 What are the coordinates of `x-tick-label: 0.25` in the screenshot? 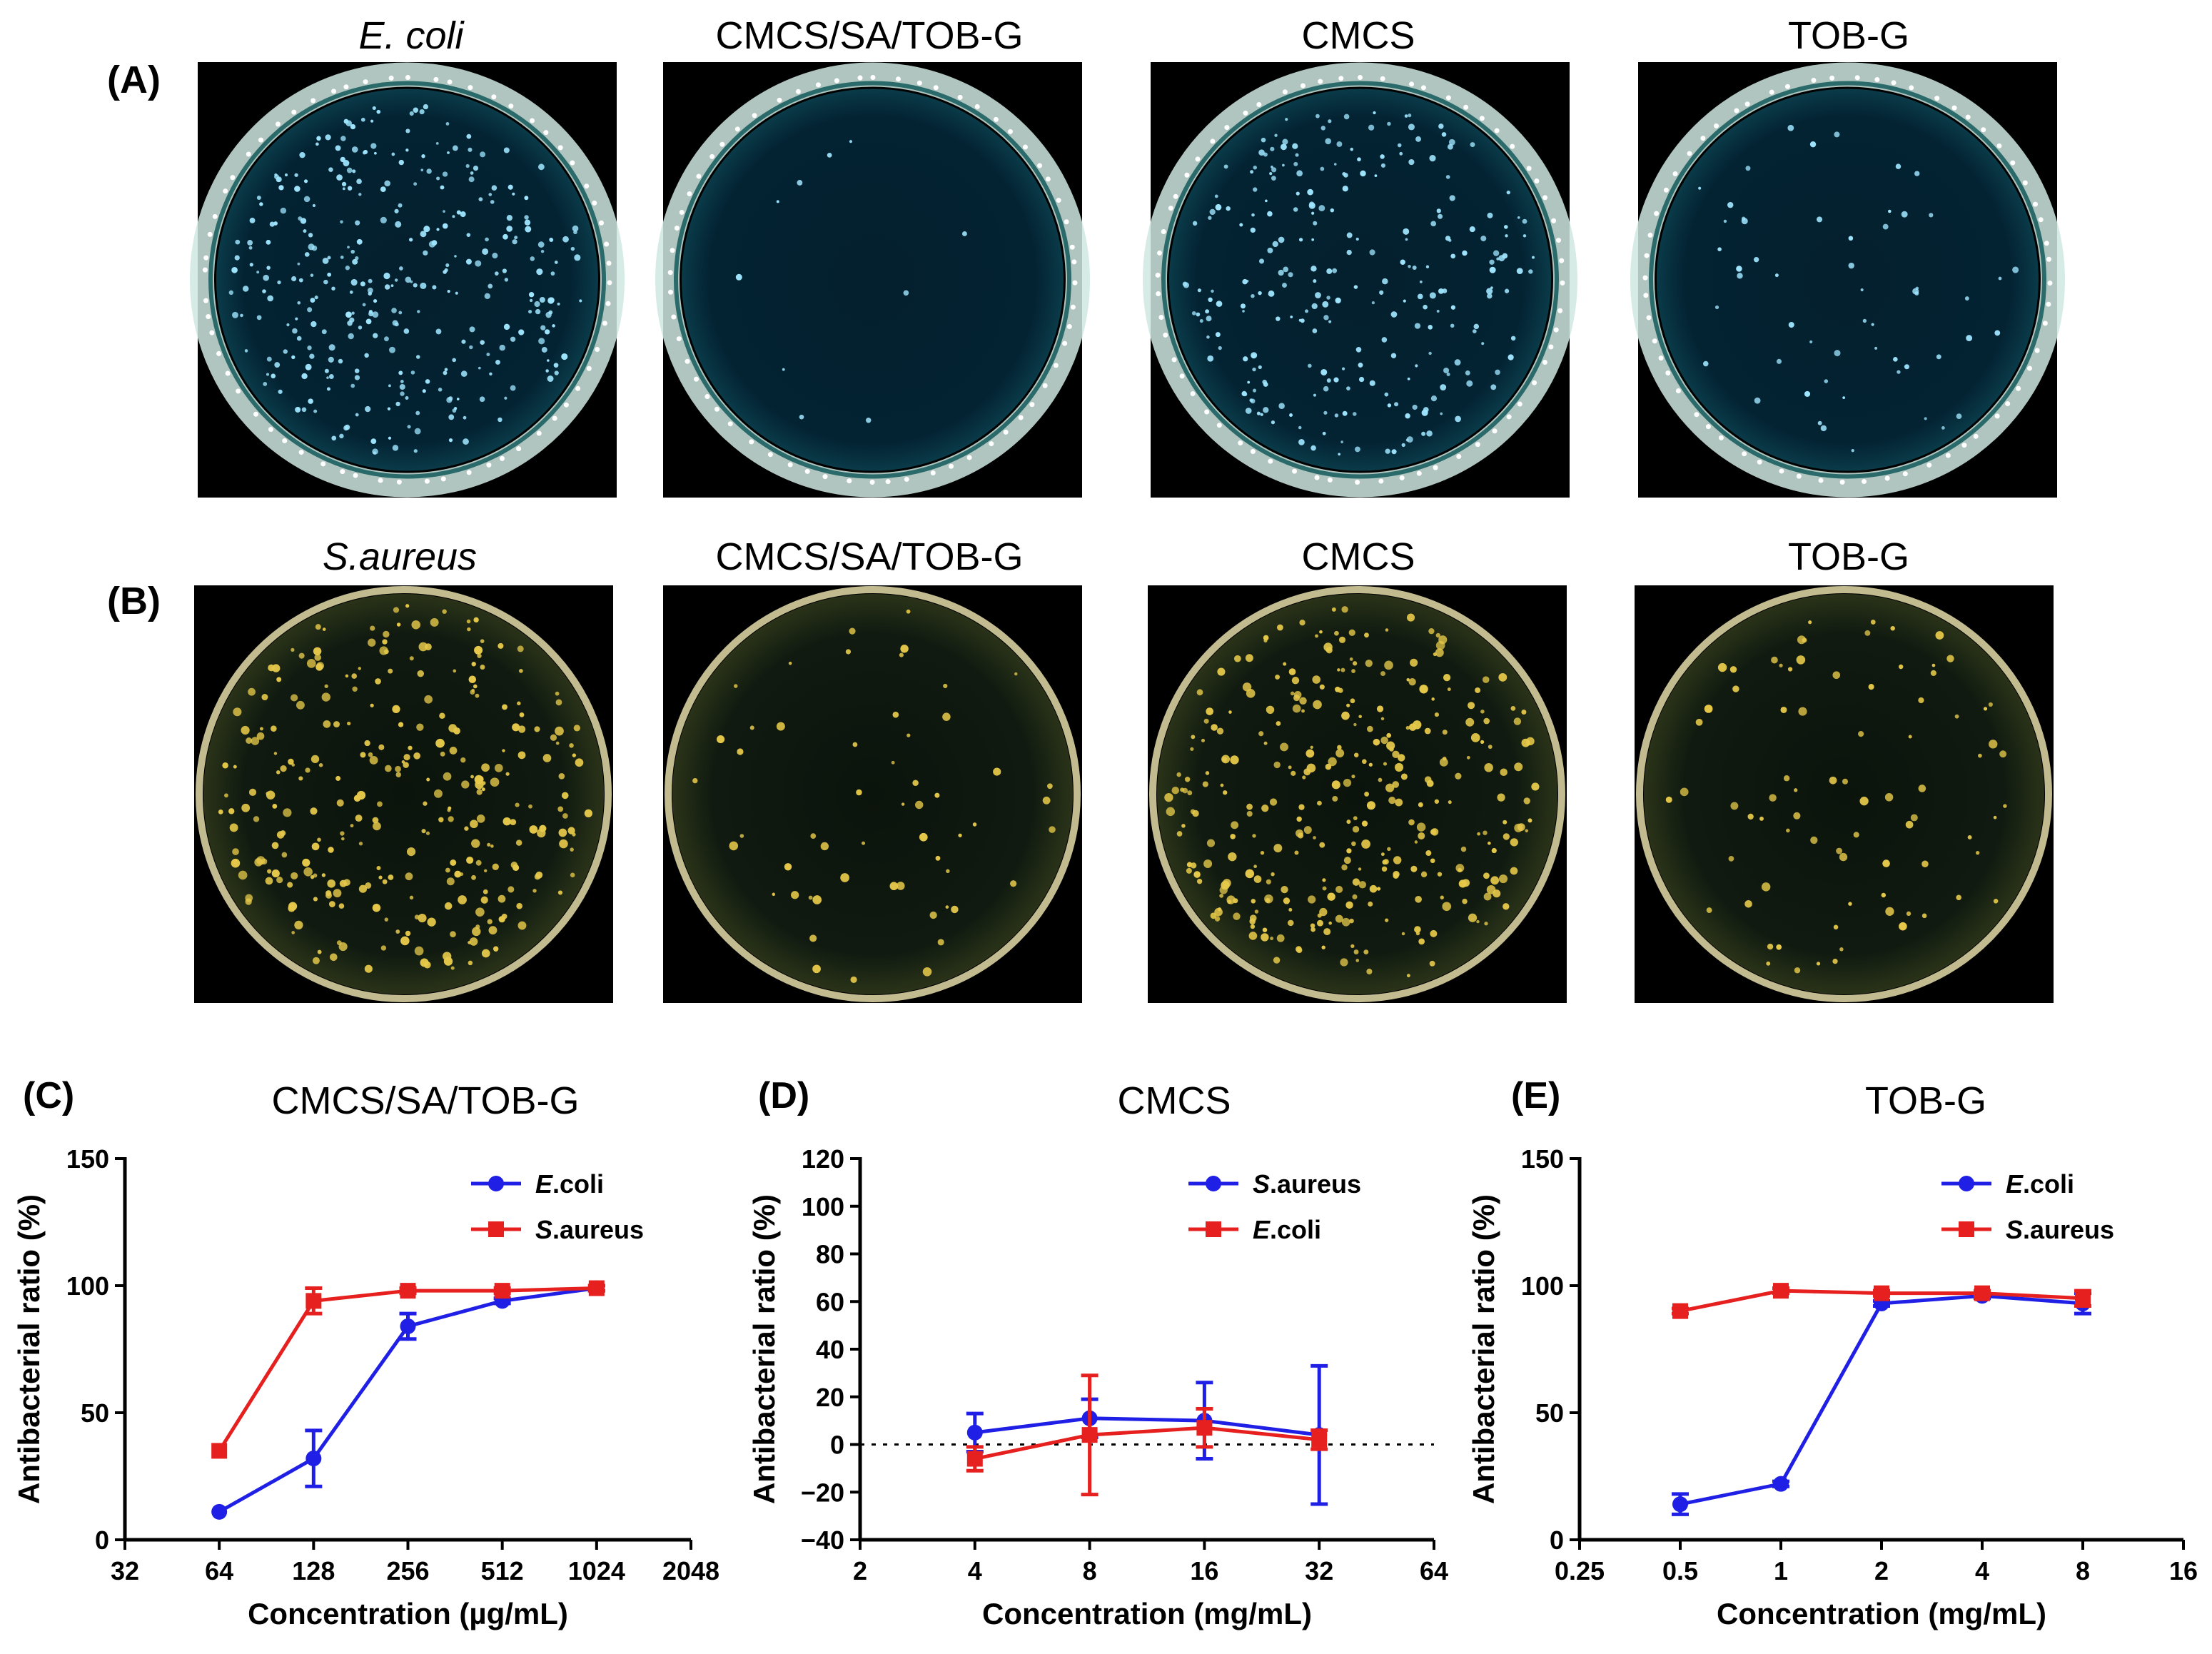 It's located at (1580, 1570).